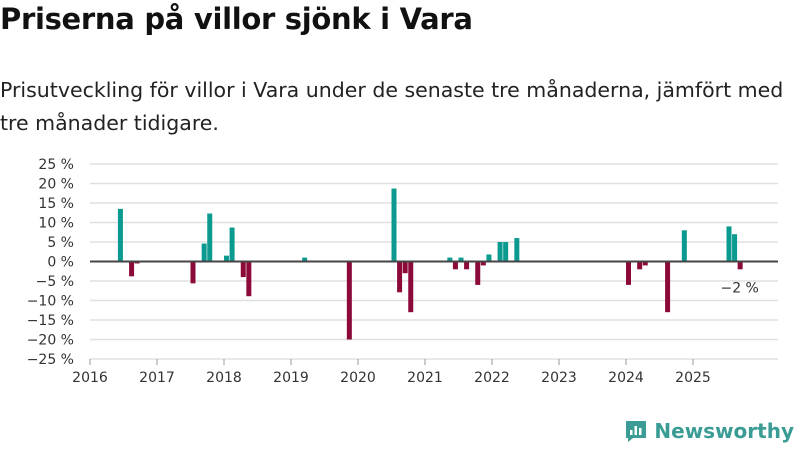 Image resolution: width=800 pixels, height=450 pixels. I want to click on x-tick-label: 2019, so click(291, 378).